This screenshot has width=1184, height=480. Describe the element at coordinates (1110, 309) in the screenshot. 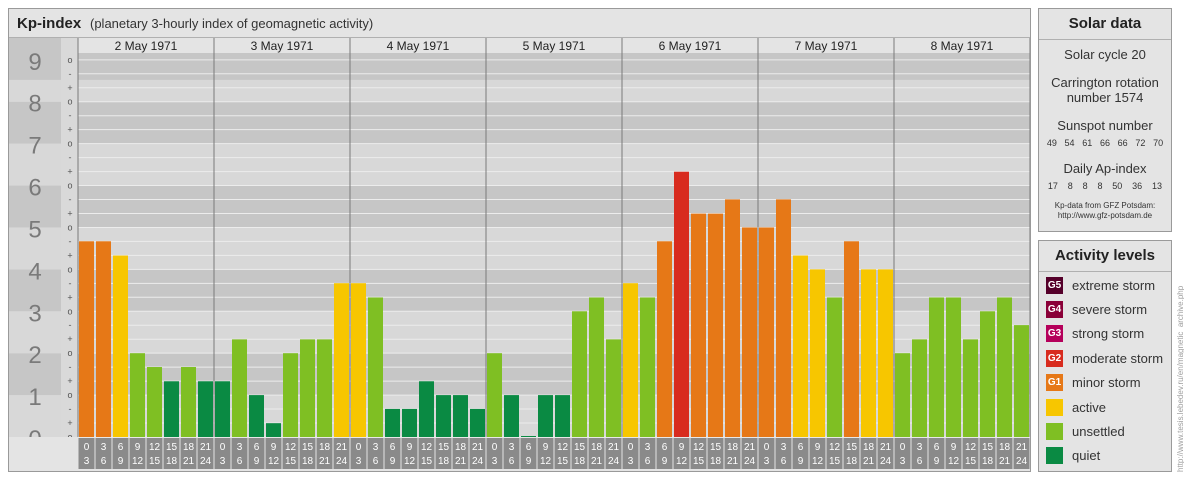

I see `legend-label: severe storm` at that location.